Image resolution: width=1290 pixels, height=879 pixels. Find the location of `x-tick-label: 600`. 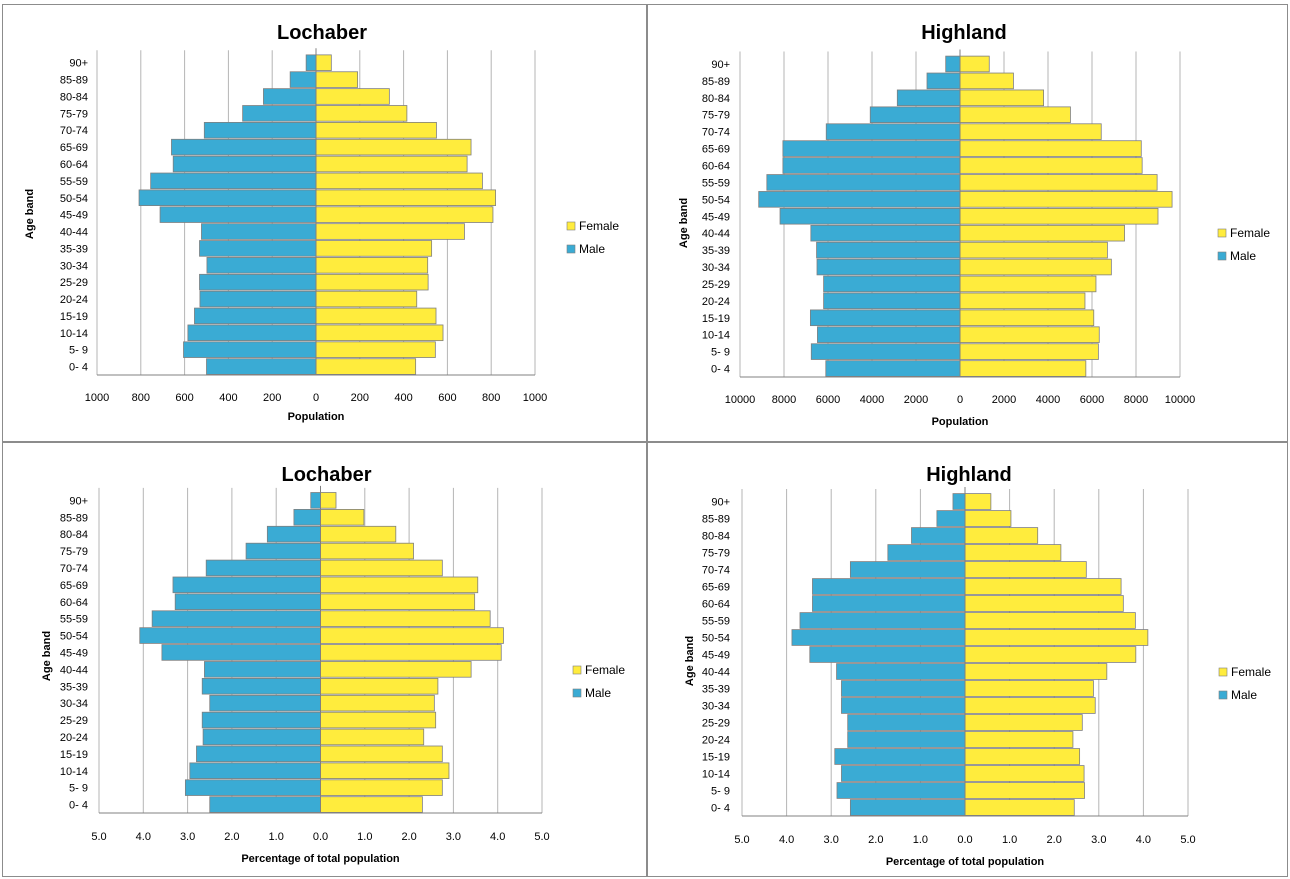

x-tick-label: 600 is located at coordinates (184, 398).